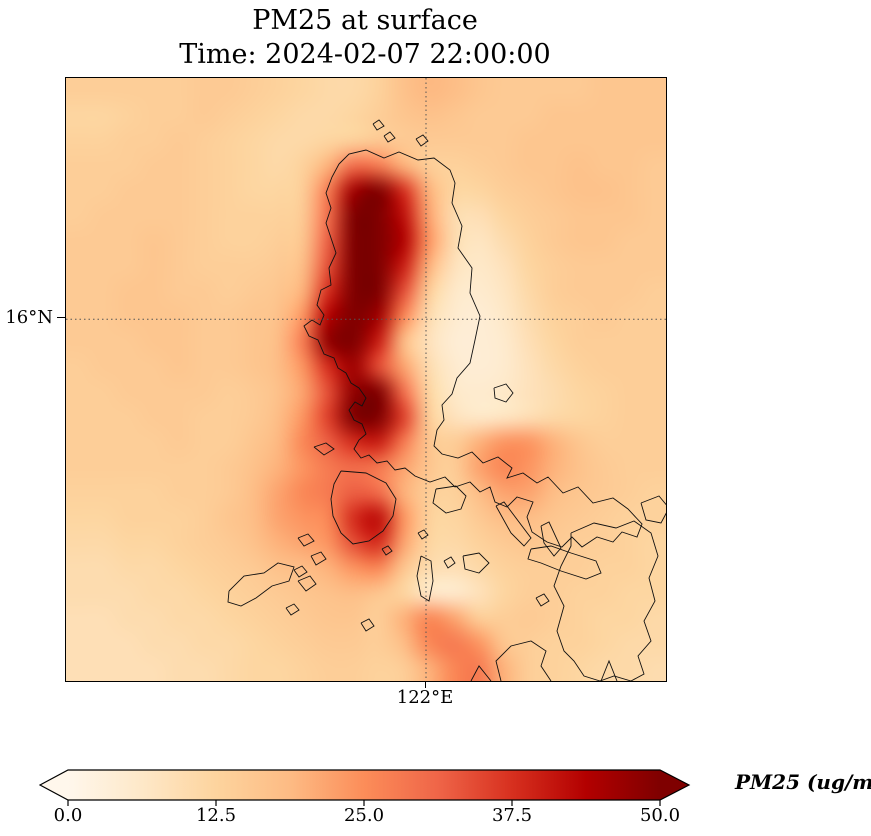 The image size is (871, 836). Describe the element at coordinates (503, 393) in the screenshot. I see `coastline-polillo` at that location.